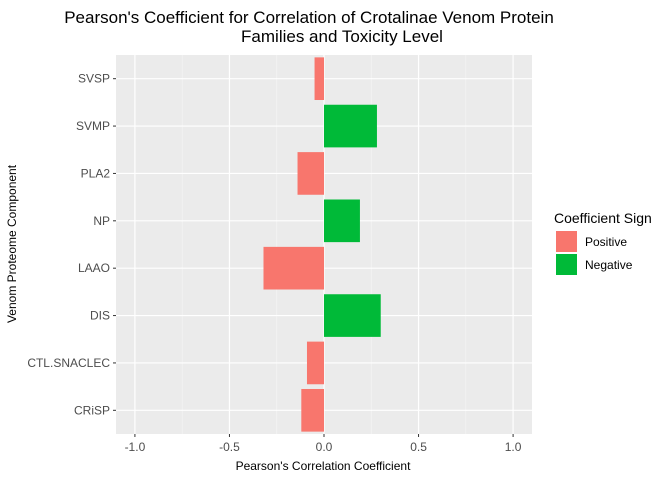 The image size is (672, 480). Describe the element at coordinates (101, 221) in the screenshot. I see `y-tick-label: NP` at that location.